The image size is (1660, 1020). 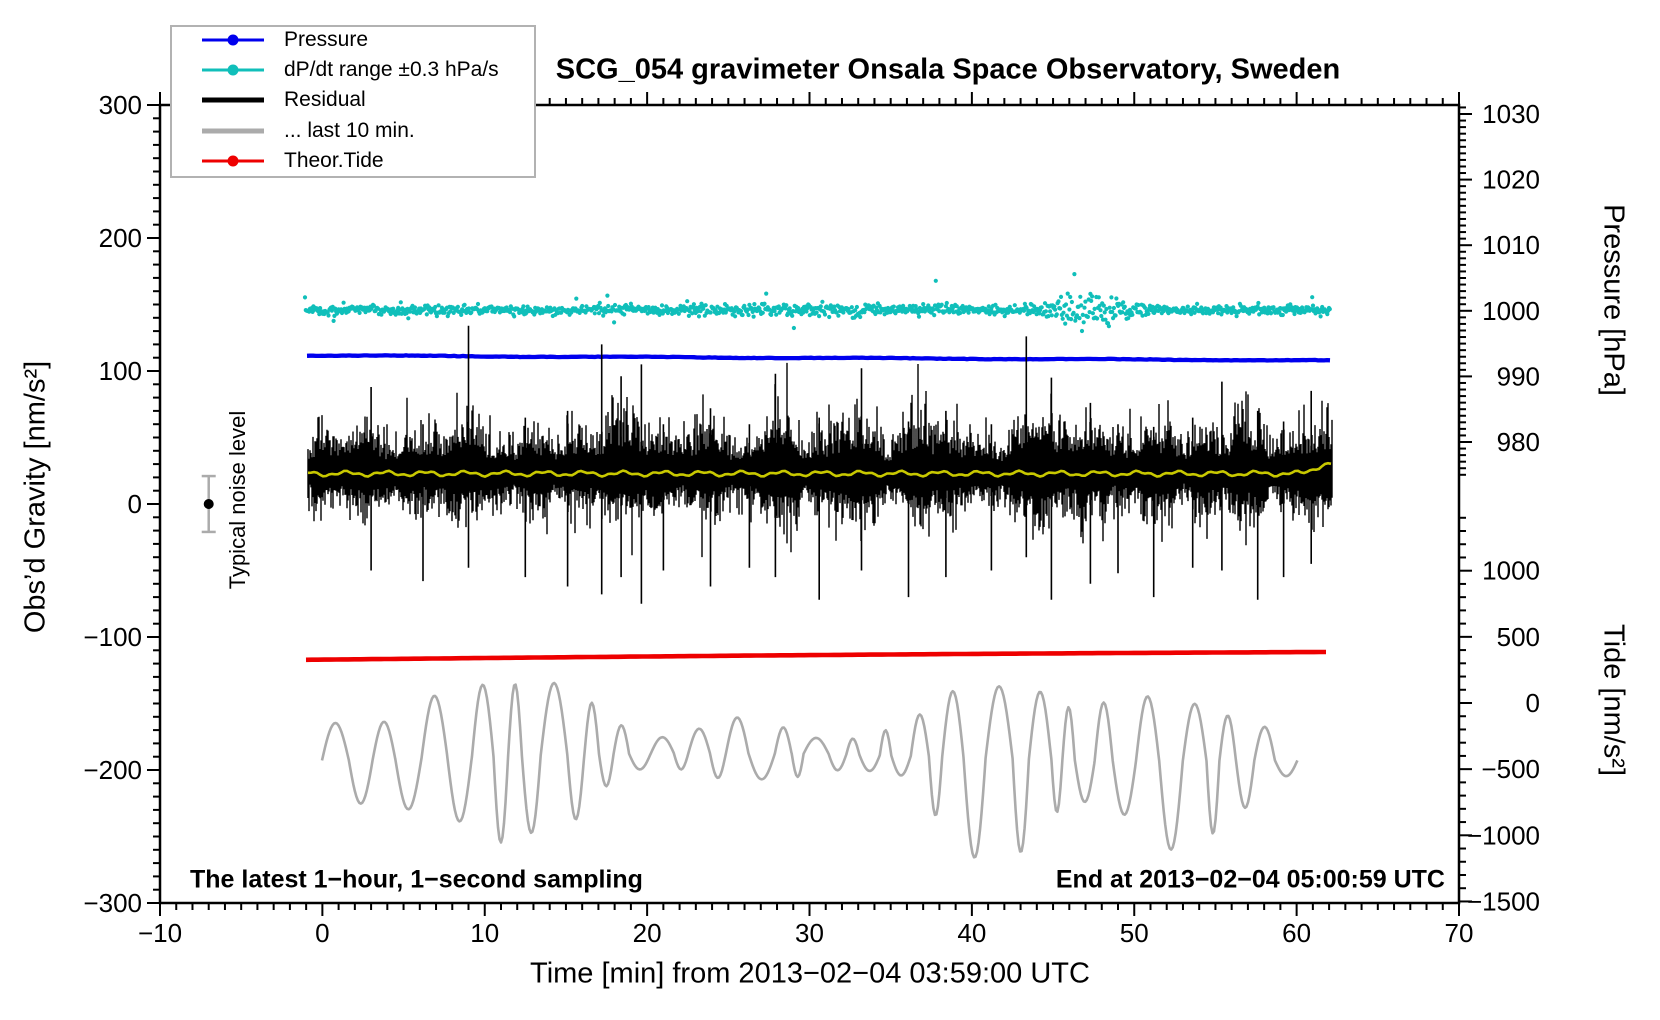 What do you see at coordinates (1503, 901) in the screenshot?
I see `svg-text: −1500` at bounding box center [1503, 901].